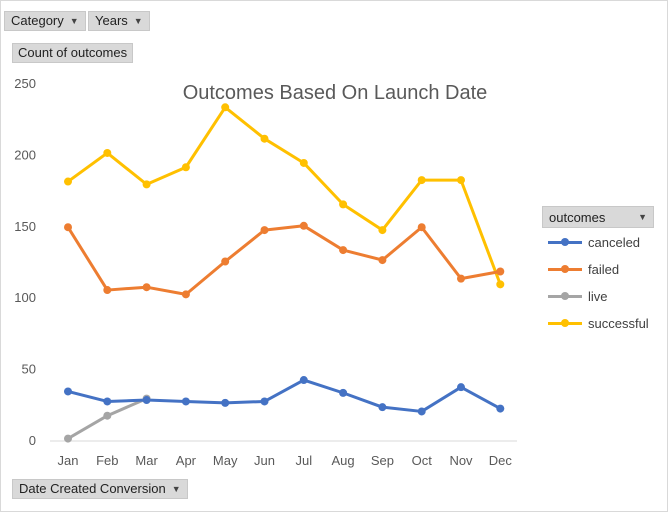 This screenshot has height=512, width=668. I want to click on legend-item-failed: failed, so click(583, 269).